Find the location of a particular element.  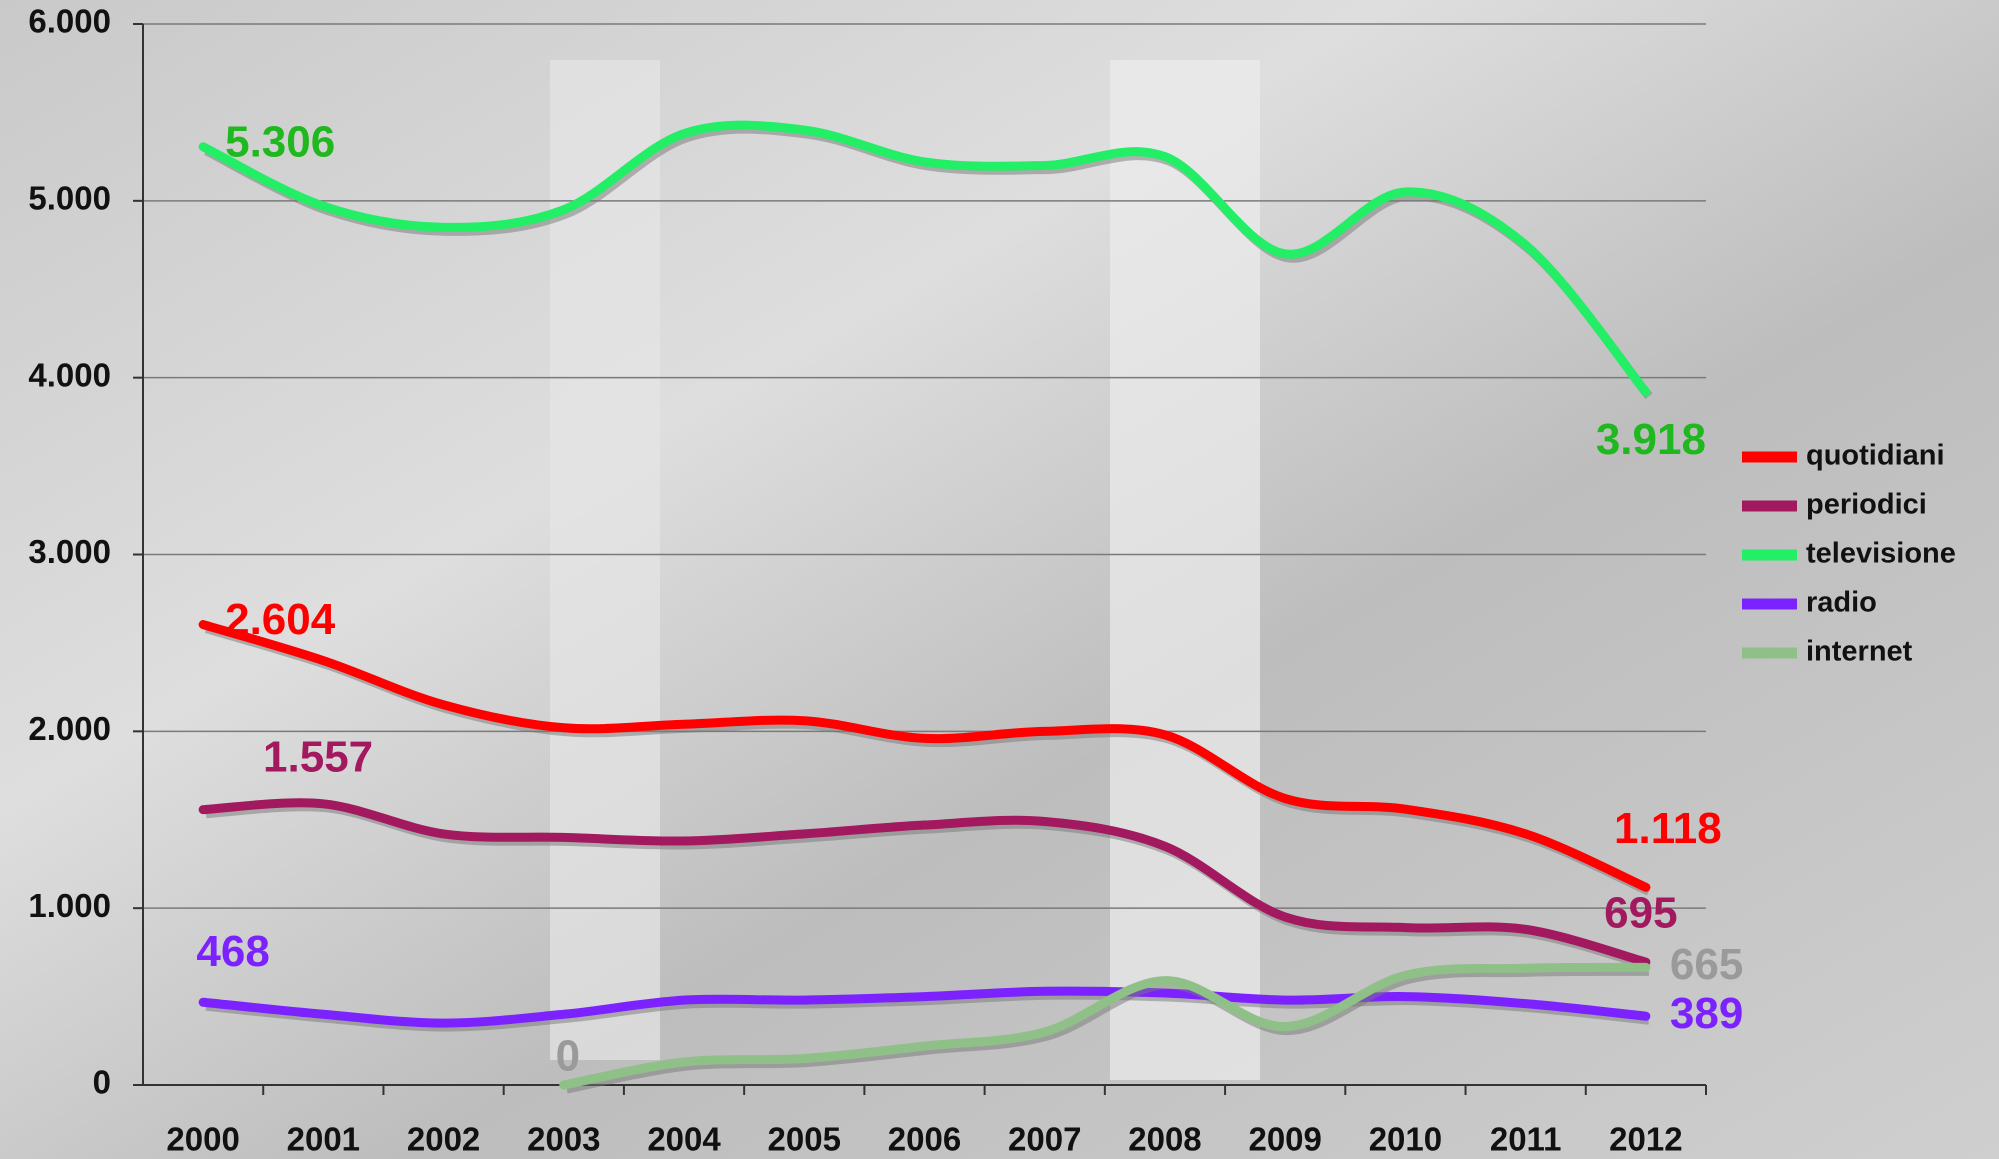

data-label: 695 is located at coordinates (1640, 913).